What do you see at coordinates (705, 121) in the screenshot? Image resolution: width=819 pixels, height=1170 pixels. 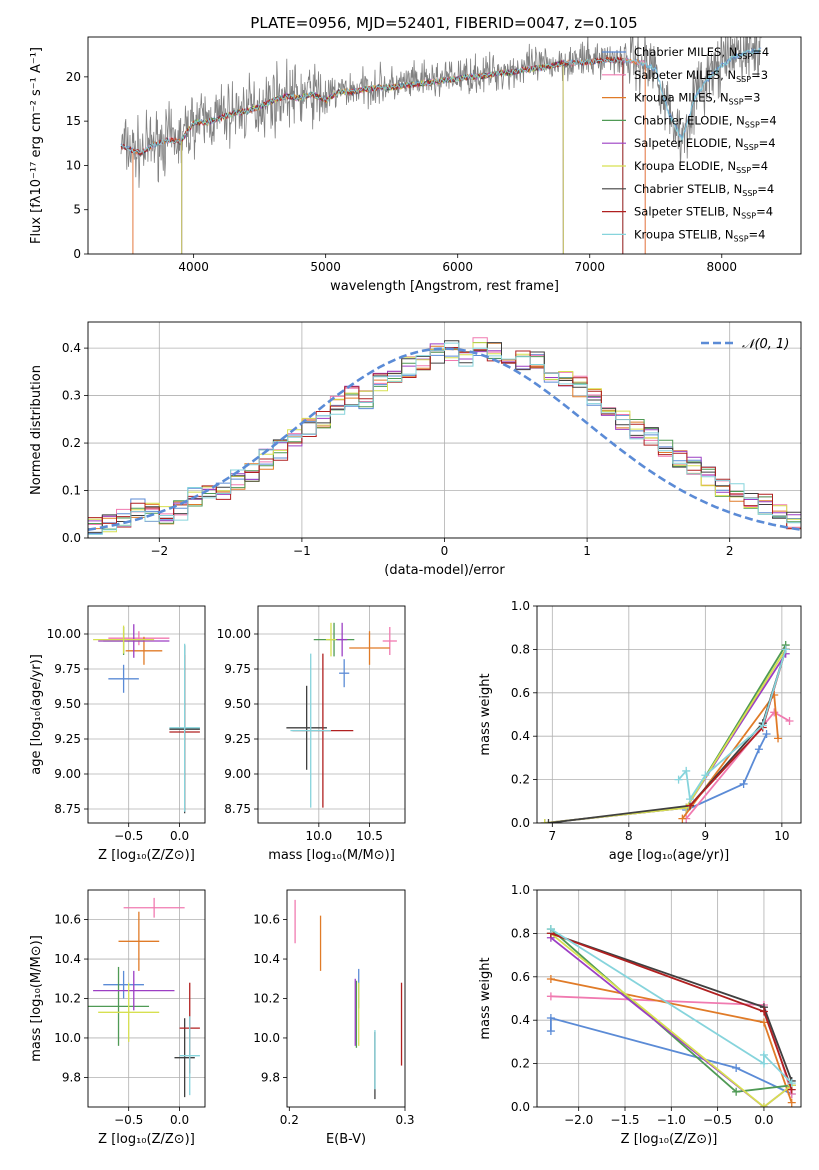 I see `legend-label: Chabrier ELODIE, NSSP=4` at bounding box center [705, 121].